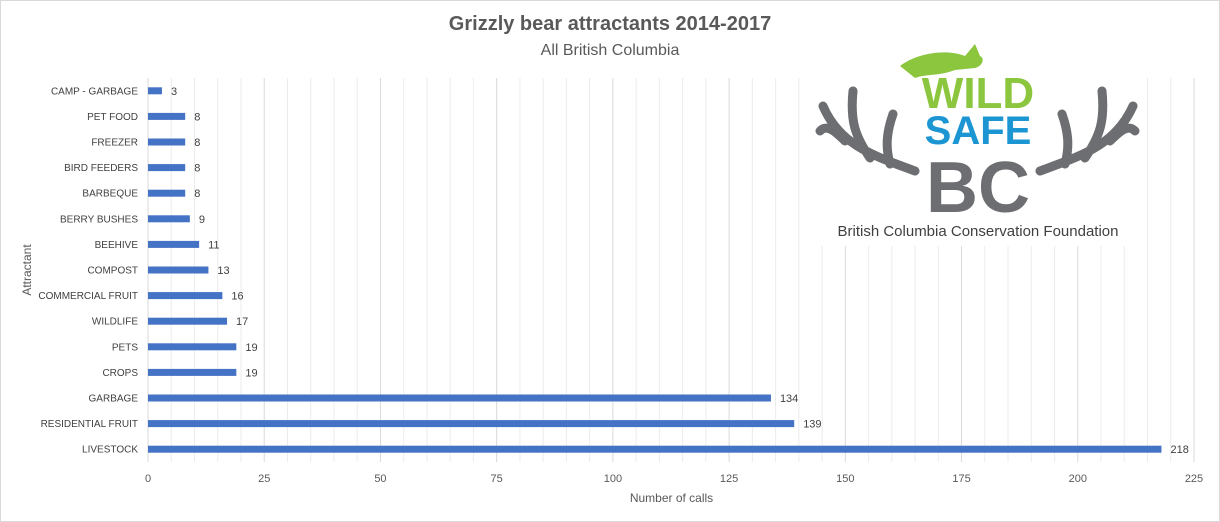  Describe the element at coordinates (380, 479) in the screenshot. I see `x-tick-label: 50` at that location.